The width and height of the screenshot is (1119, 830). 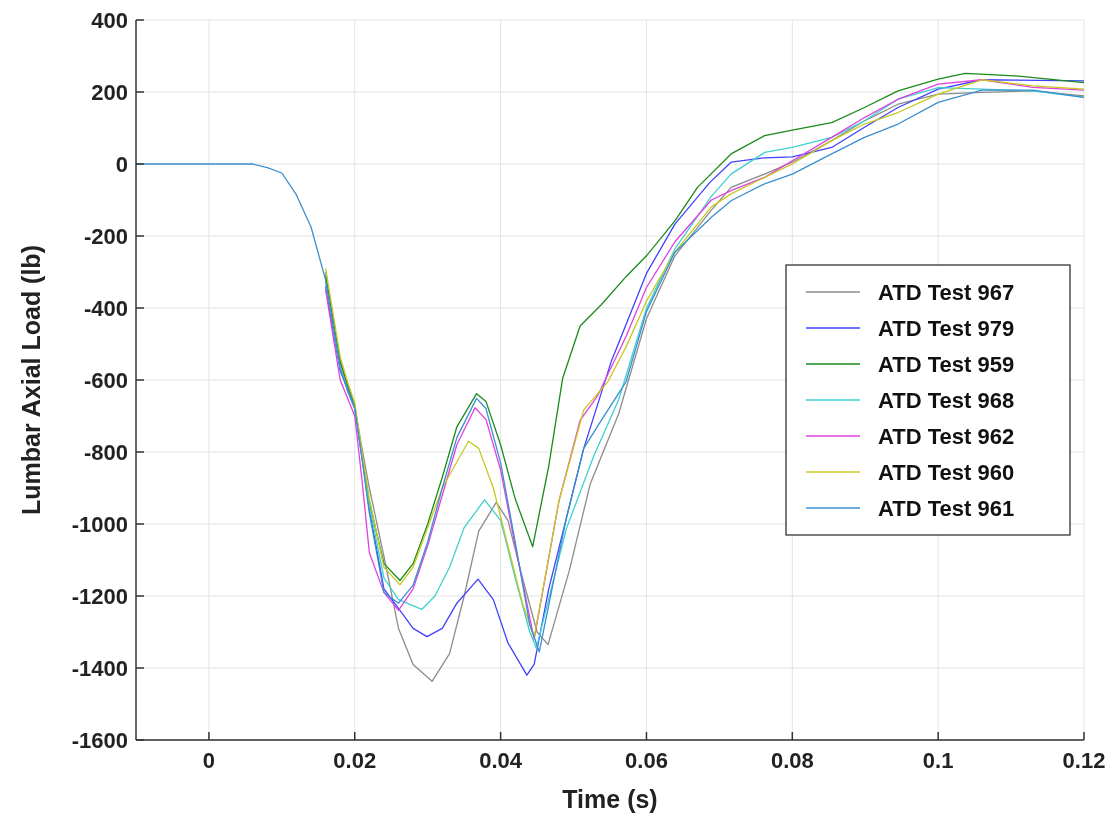 I want to click on y-tick-label: -1400, so click(x=99, y=668).